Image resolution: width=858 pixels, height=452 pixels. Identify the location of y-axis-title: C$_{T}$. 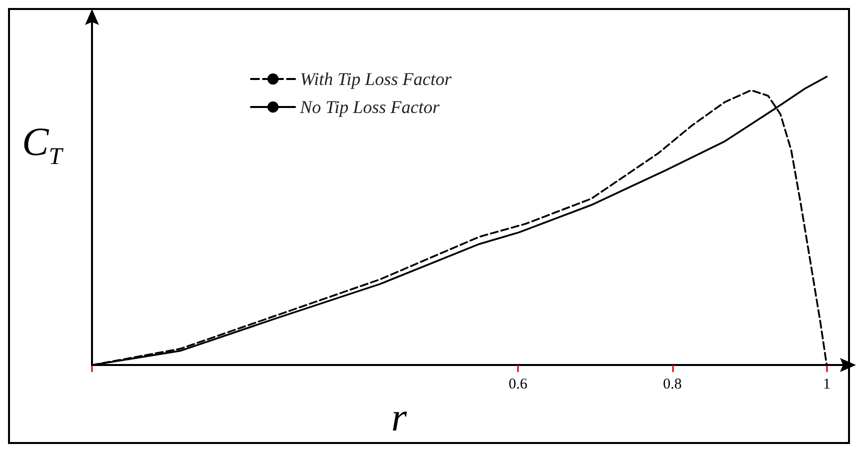
(42, 144).